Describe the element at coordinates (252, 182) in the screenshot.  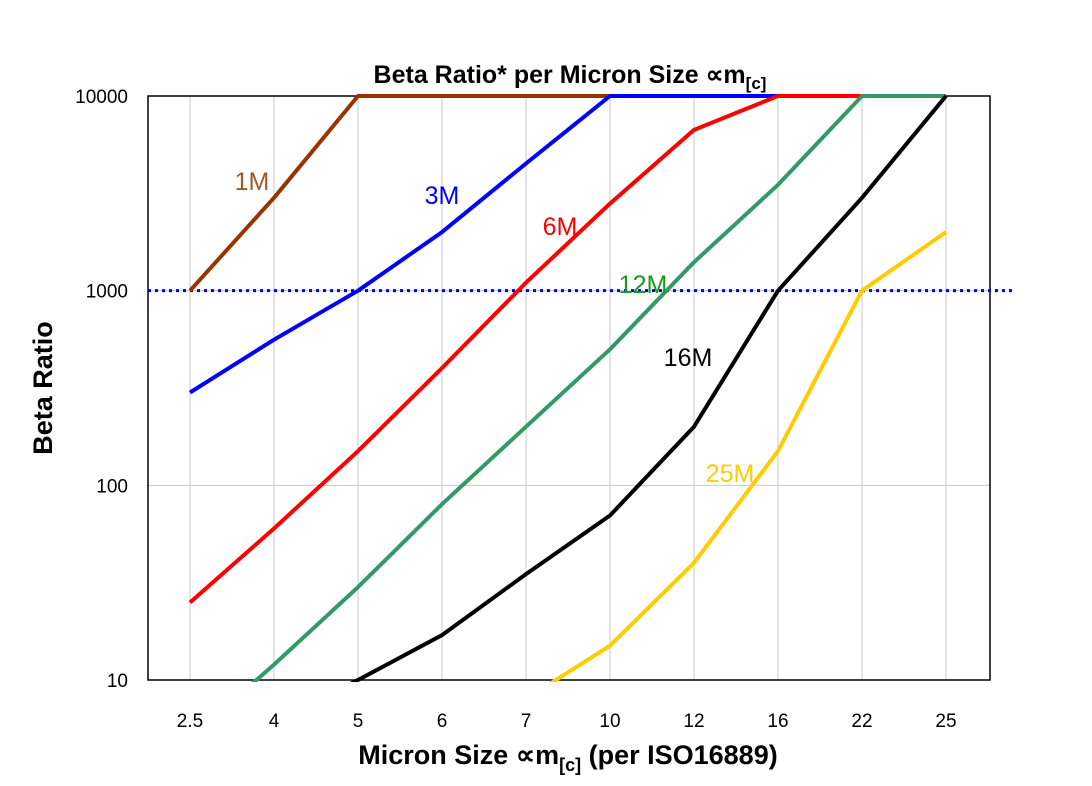
I see `series-label-1M: 1M` at that location.